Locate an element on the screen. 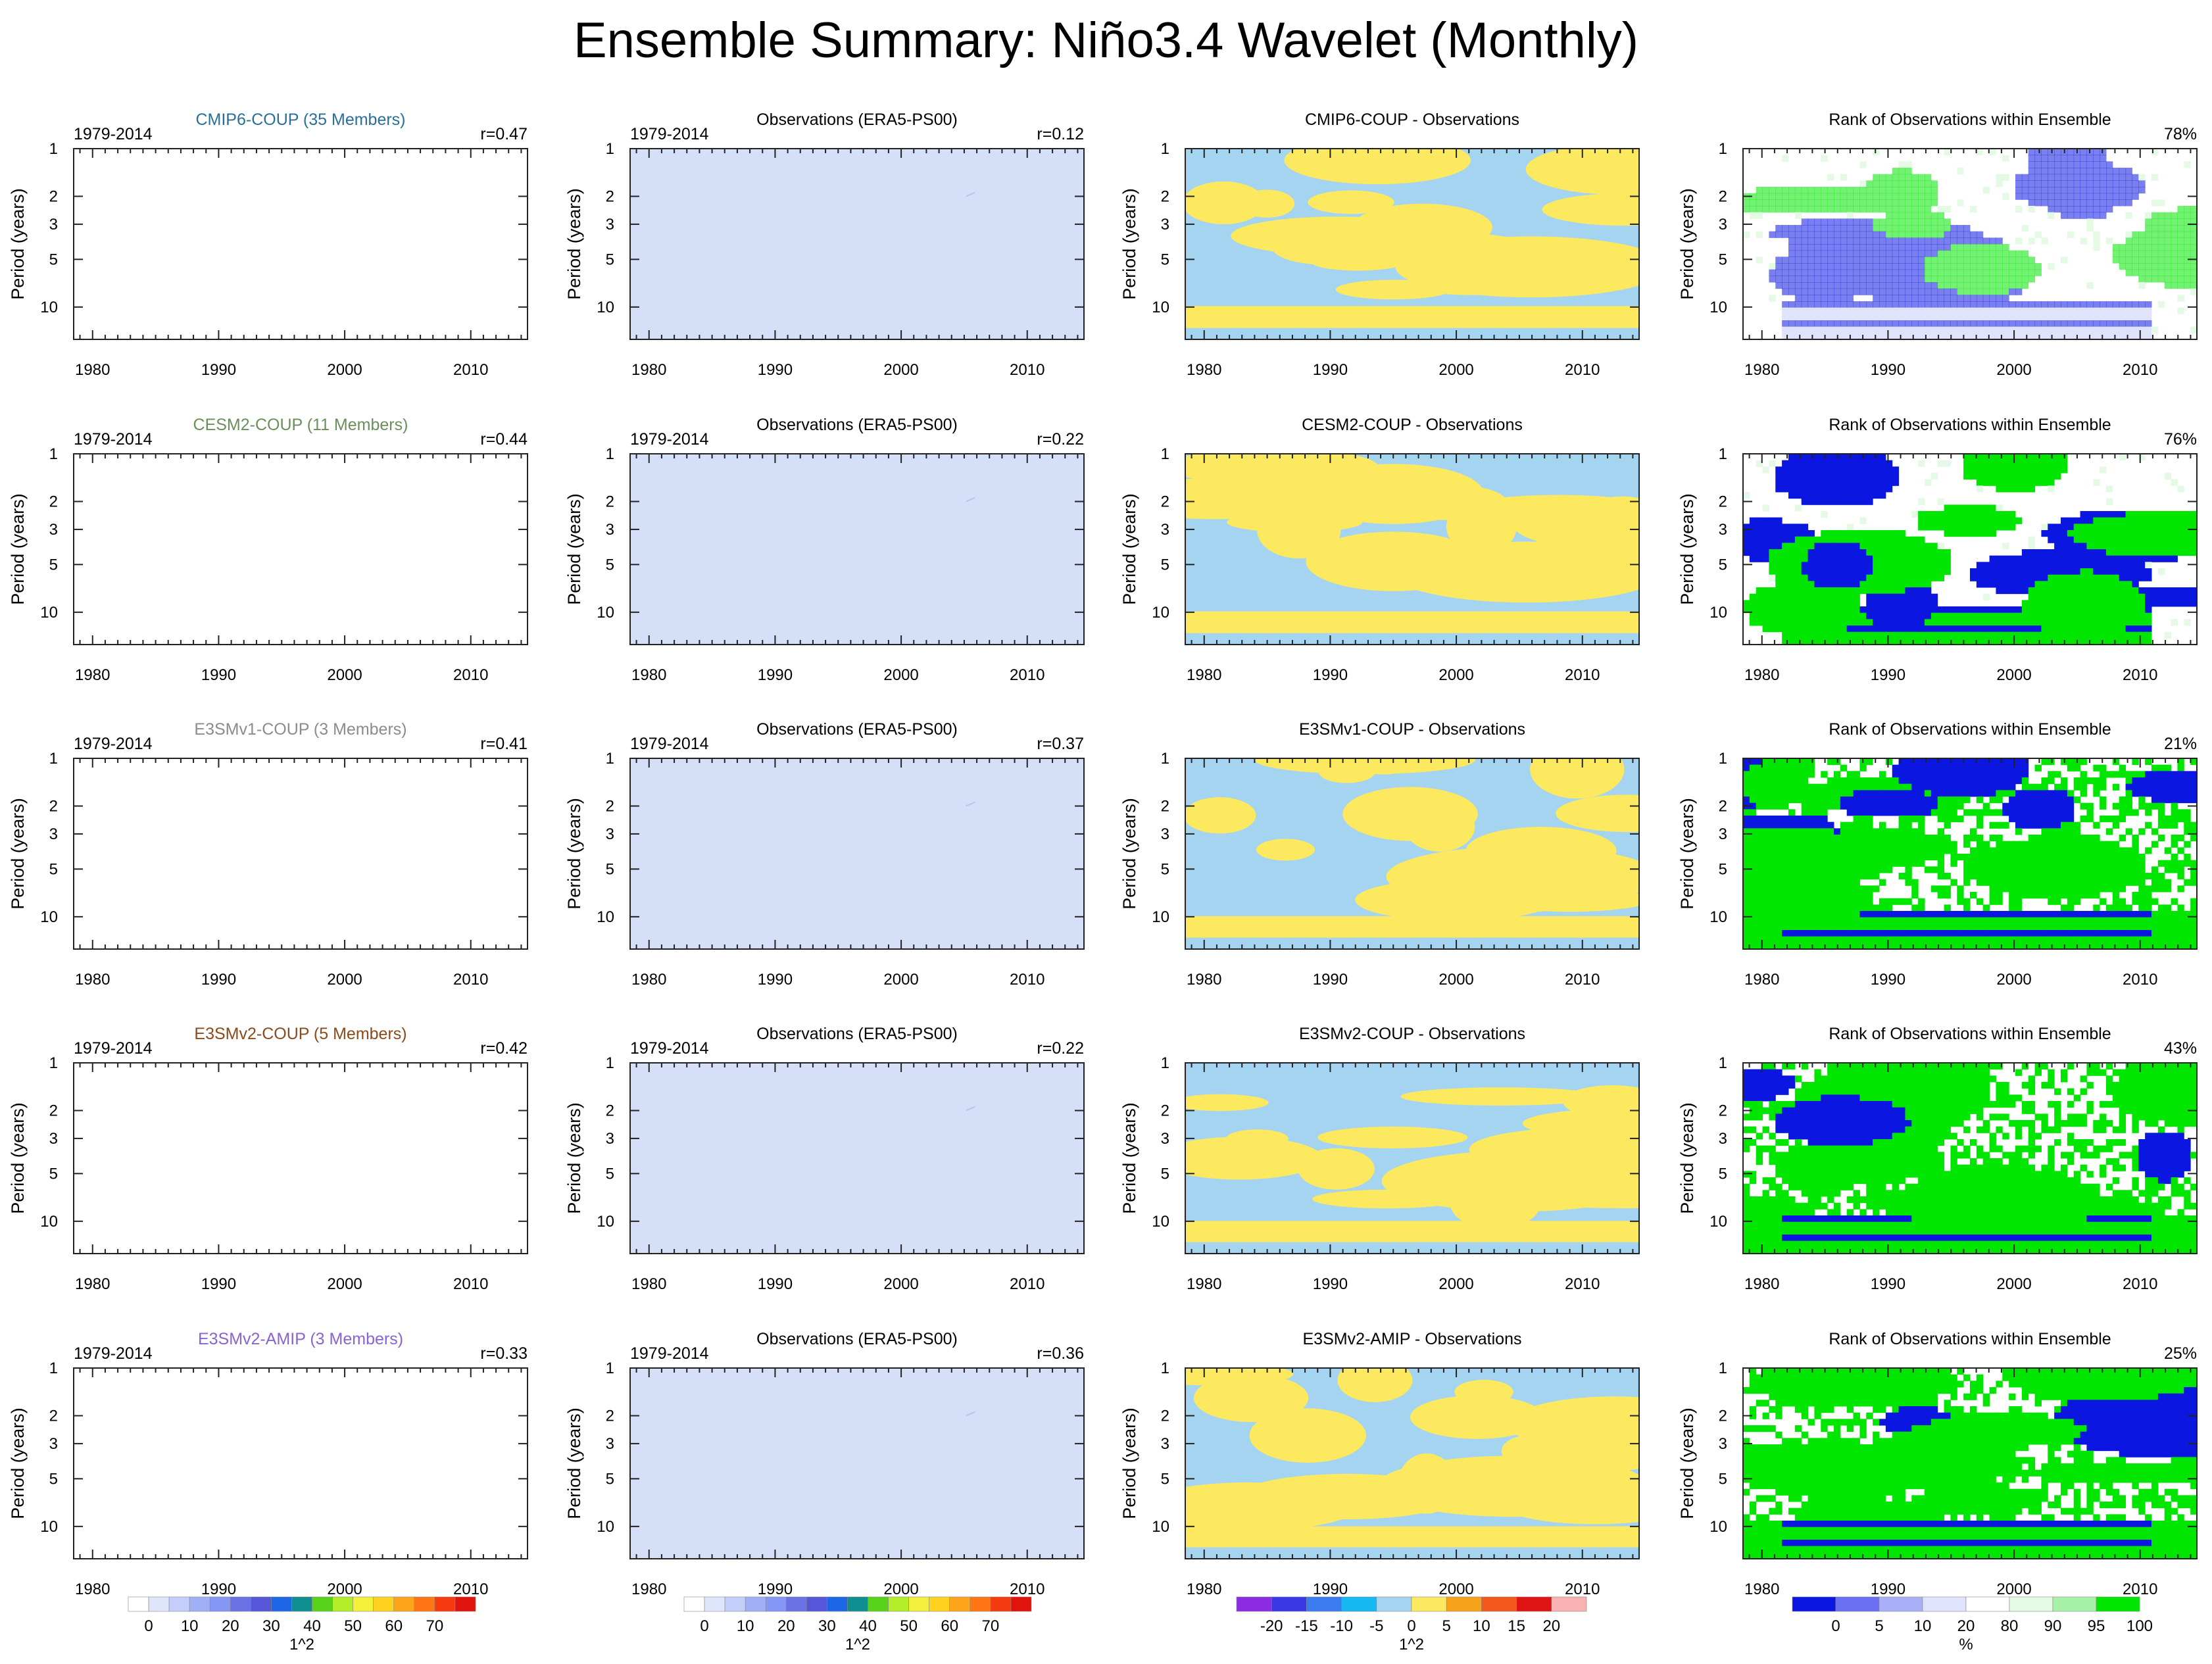 The height and width of the screenshot is (1664, 2212). x-tick-label: 2010 is located at coordinates (1028, 980).